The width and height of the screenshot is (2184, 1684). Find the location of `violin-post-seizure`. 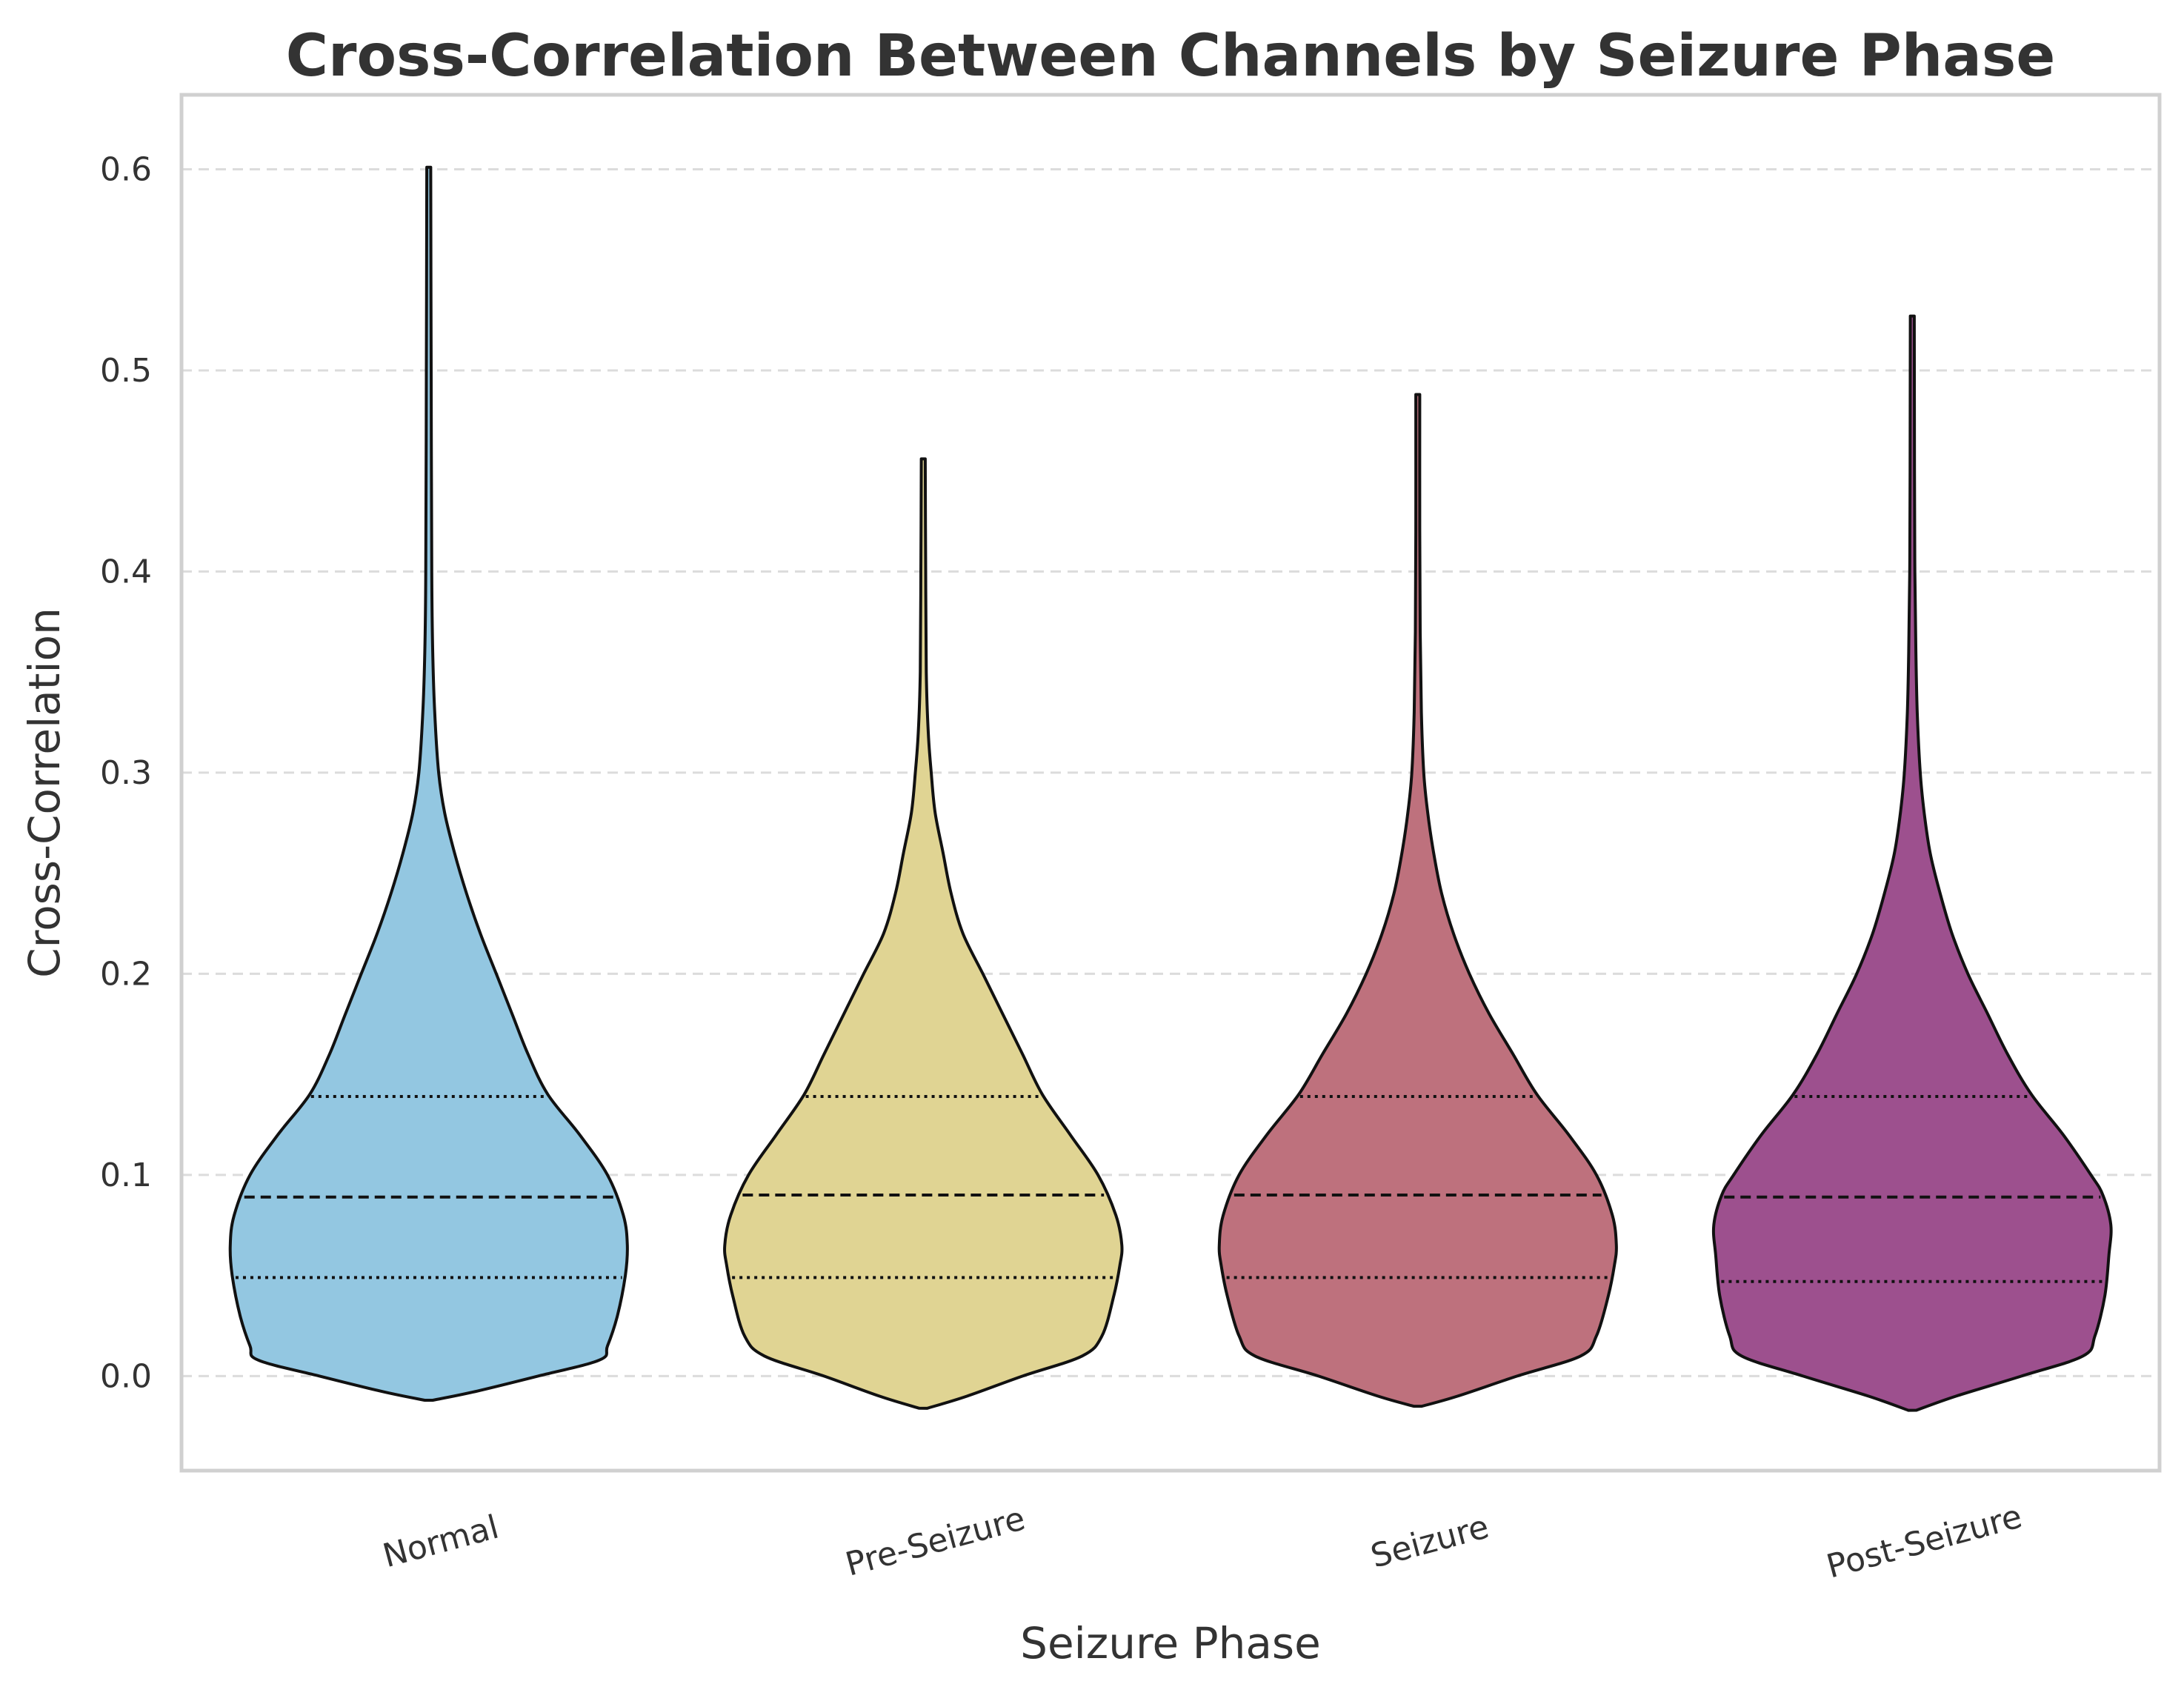

violin-post-seizure is located at coordinates (1912, 863).